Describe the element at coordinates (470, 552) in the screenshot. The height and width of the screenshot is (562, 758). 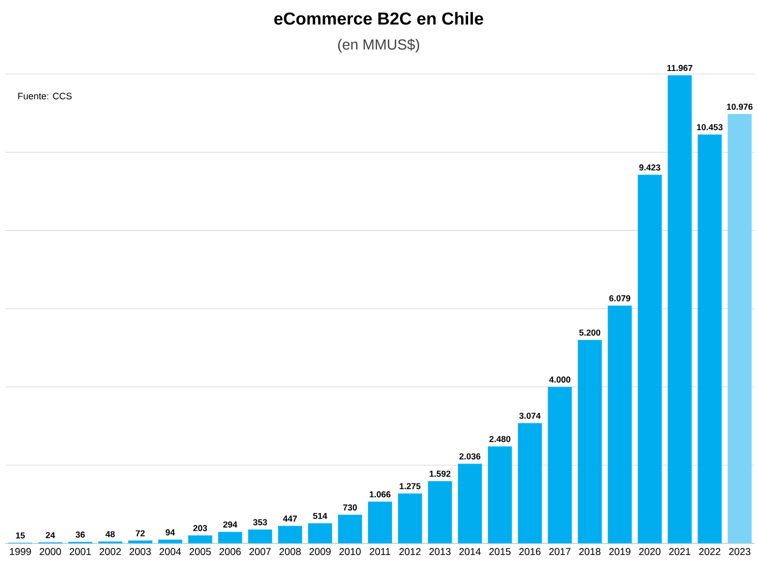
I see `x-tick-label: 2014` at that location.